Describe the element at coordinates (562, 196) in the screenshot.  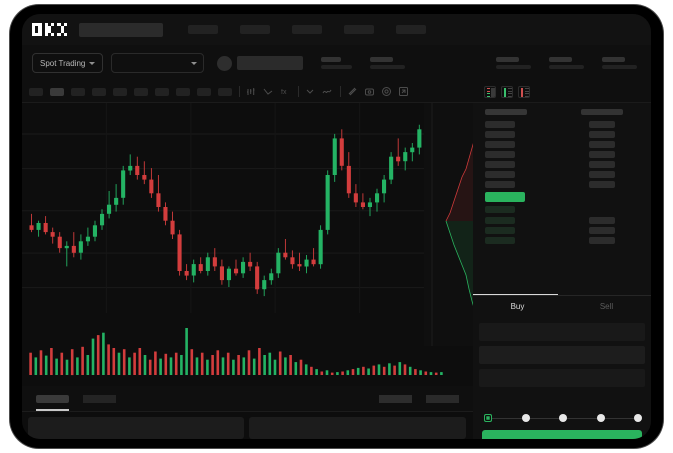
I see `orderbook-list` at that location.